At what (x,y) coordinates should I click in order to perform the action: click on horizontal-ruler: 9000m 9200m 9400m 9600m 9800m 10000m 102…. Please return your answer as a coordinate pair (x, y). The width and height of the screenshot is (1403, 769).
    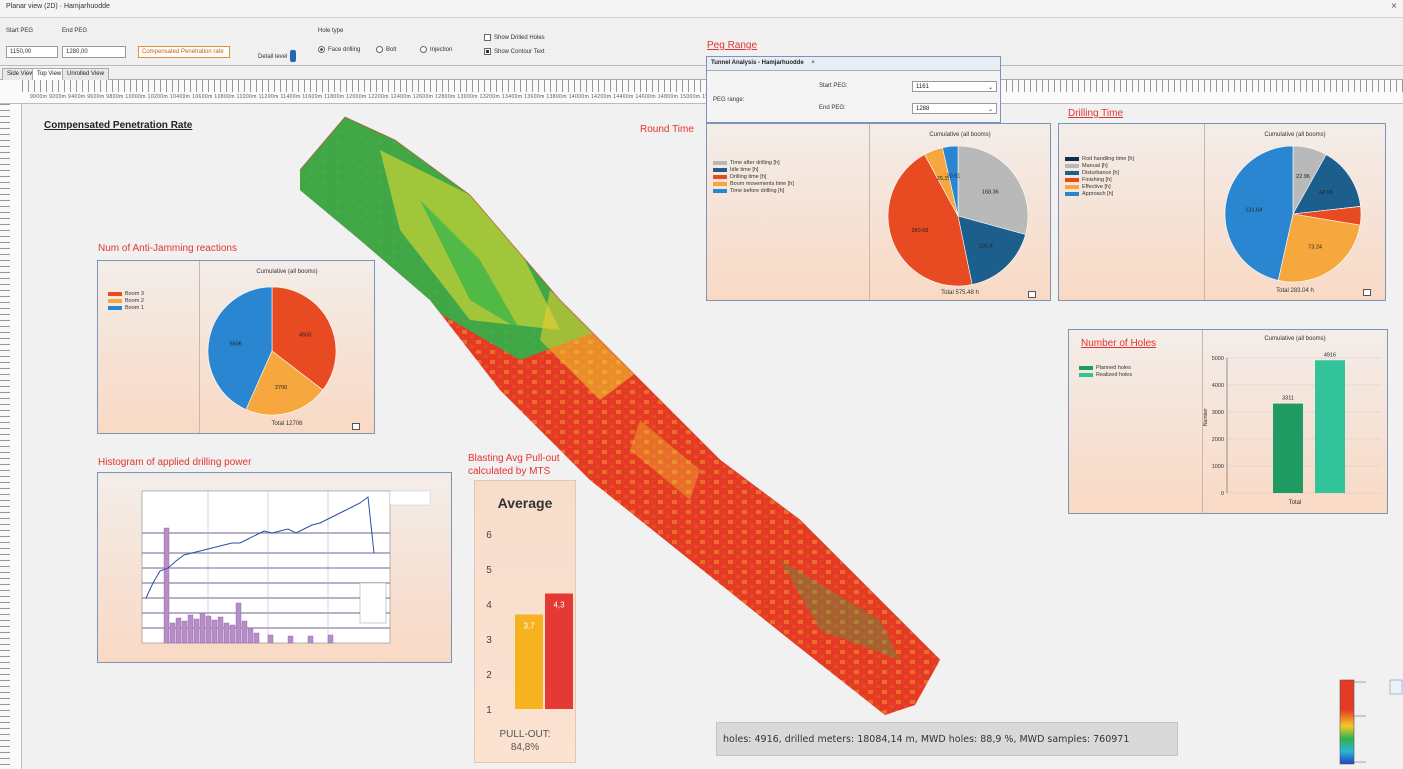
    Looking at the image, I should click on (701, 92).